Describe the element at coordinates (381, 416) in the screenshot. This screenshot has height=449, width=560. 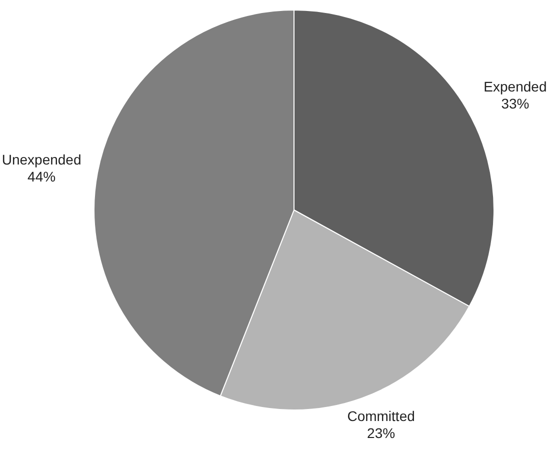
I see `slice-label: Committed` at that location.